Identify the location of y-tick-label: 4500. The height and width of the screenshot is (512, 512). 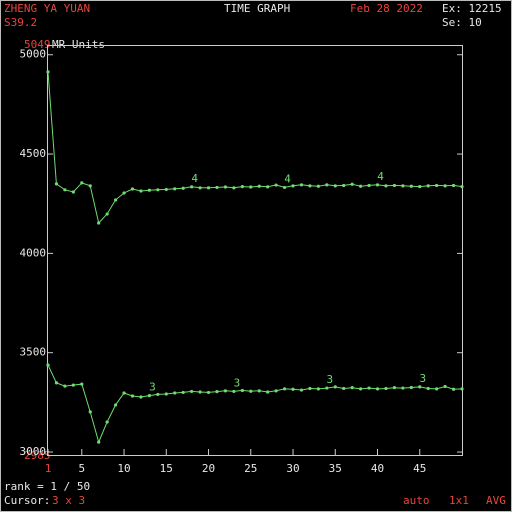
(33, 153).